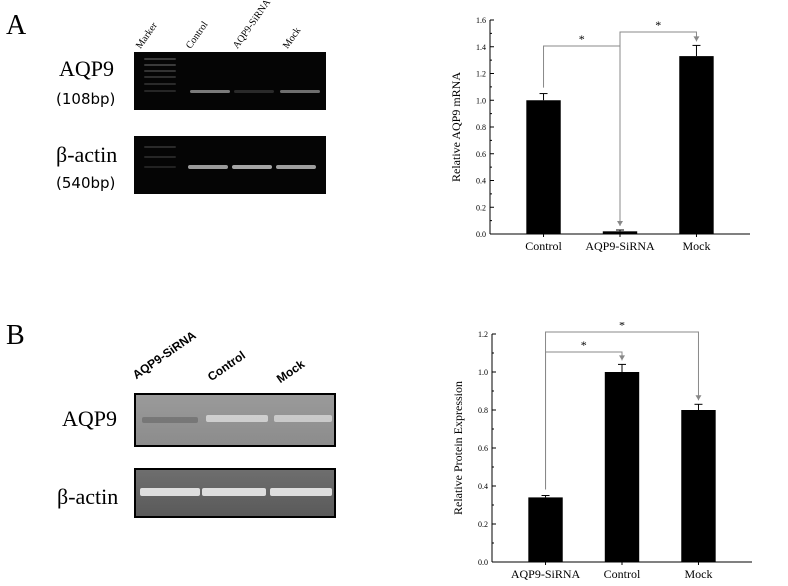  I want to click on y-tick-label: 1.6, so click(481, 20).